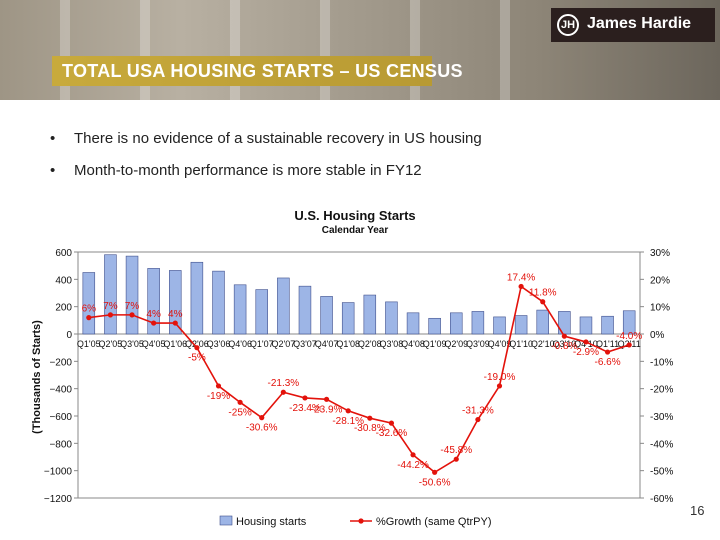 The width and height of the screenshot is (720, 540). What do you see at coordinates (456, 344) in the screenshot?
I see `x-tick-label: Q2'09` at bounding box center [456, 344].